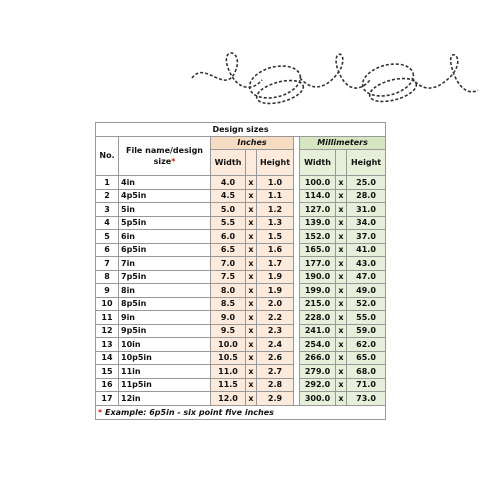 This screenshot has height=480, width=480. I want to click on table-row: 12 9p5in 9.5 x 2.3 241.0 x 59.0, so click(241, 330).